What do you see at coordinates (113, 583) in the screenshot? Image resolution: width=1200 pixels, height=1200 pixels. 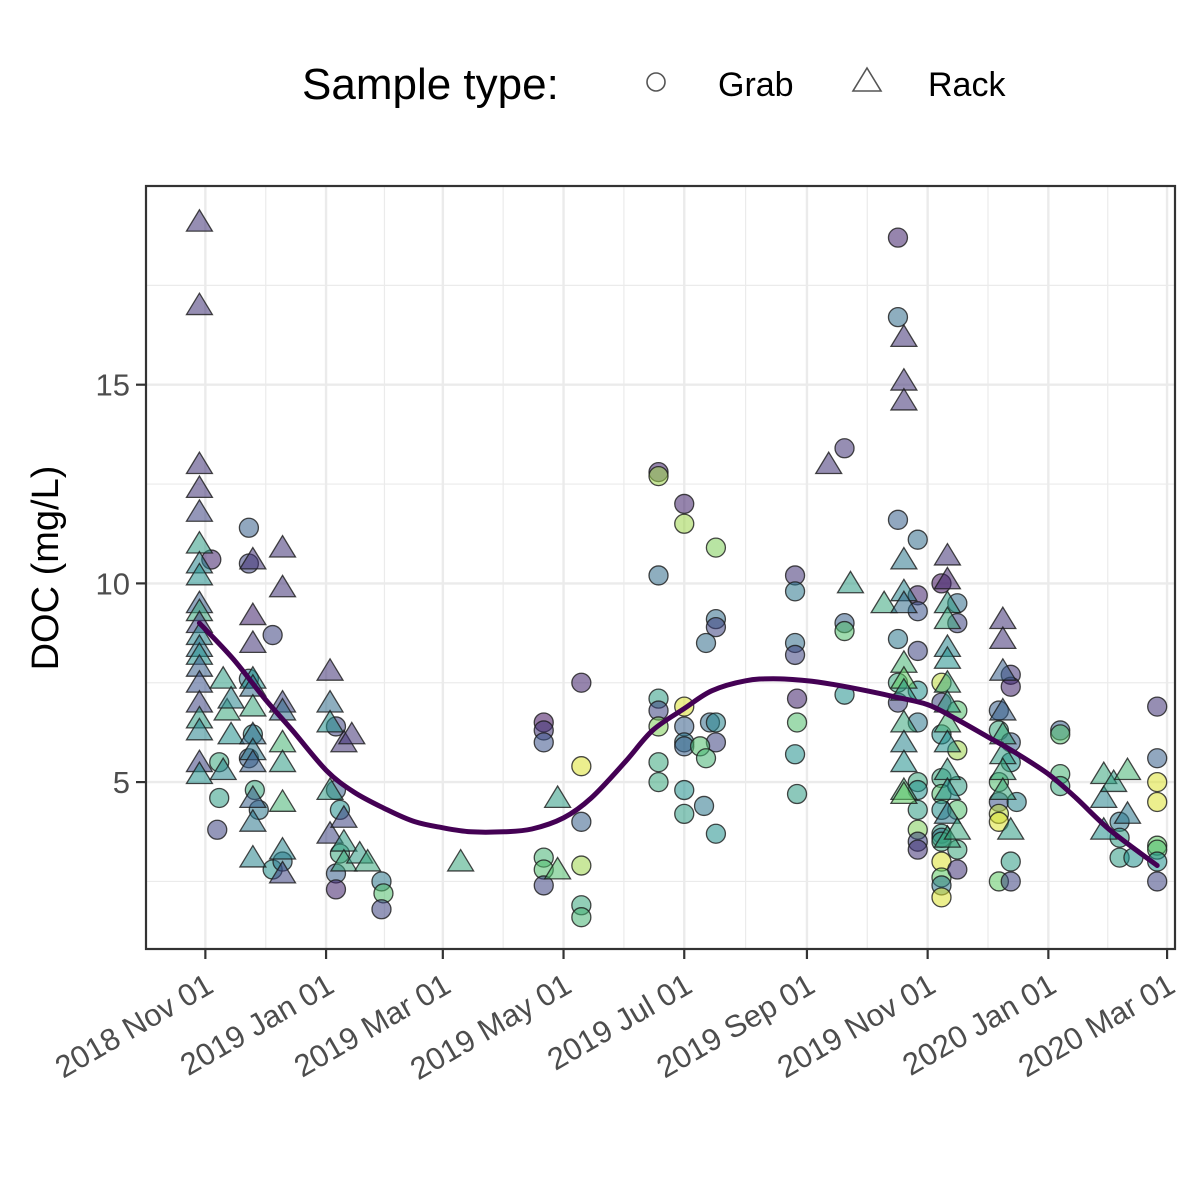 I see `y-tick-label: 10` at bounding box center [113, 583].